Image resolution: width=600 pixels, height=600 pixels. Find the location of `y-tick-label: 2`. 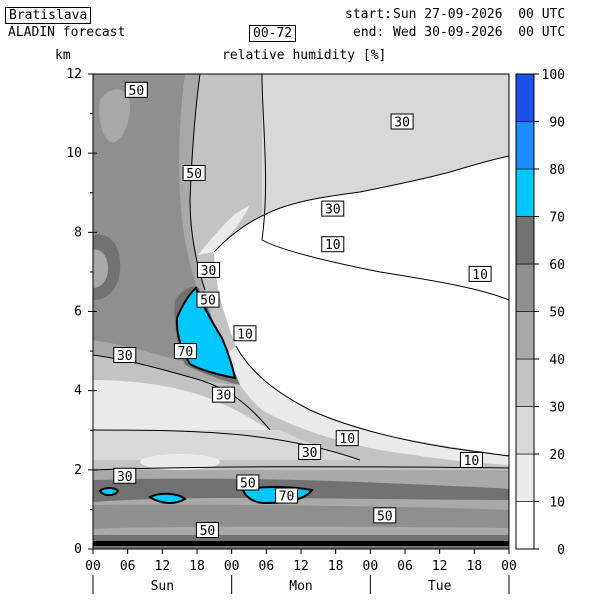

y-tick-label: 2 is located at coordinates (78, 470).